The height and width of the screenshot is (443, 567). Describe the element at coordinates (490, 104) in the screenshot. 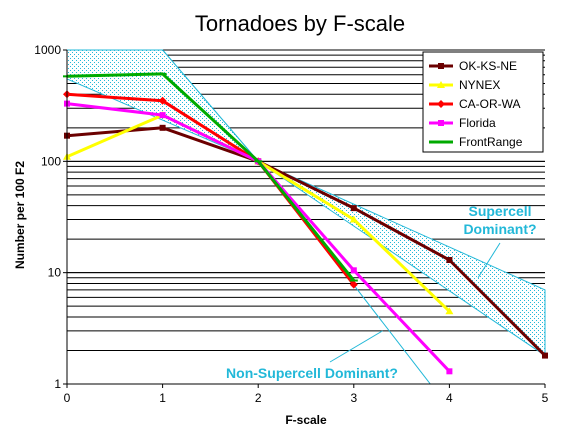

I see `legend-label: CA-OR-WA` at that location.